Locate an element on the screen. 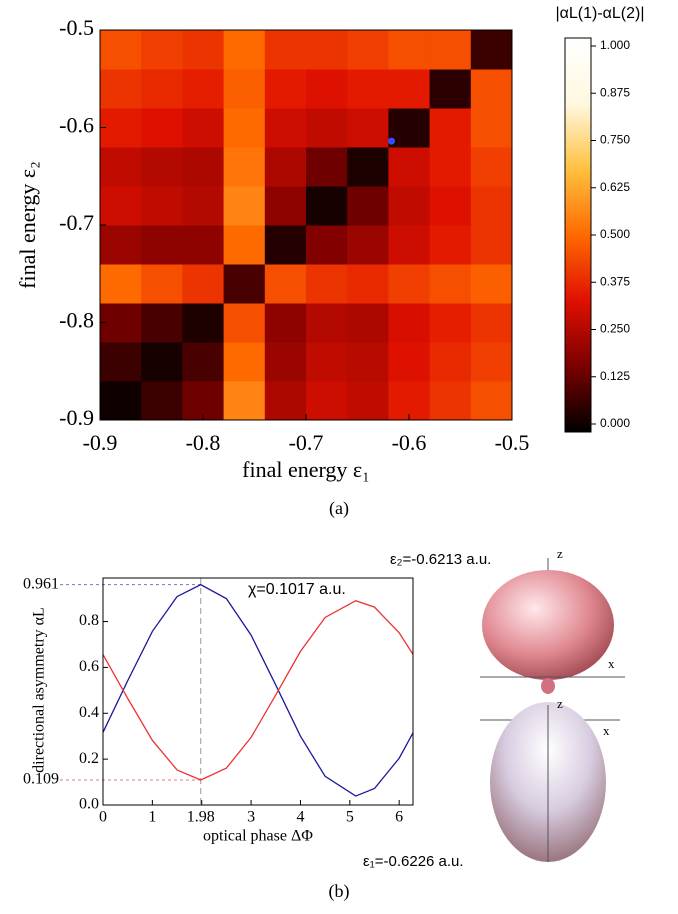 This screenshot has height=914, width=678. x-tick-label: -0.9 is located at coordinates (100, 442).